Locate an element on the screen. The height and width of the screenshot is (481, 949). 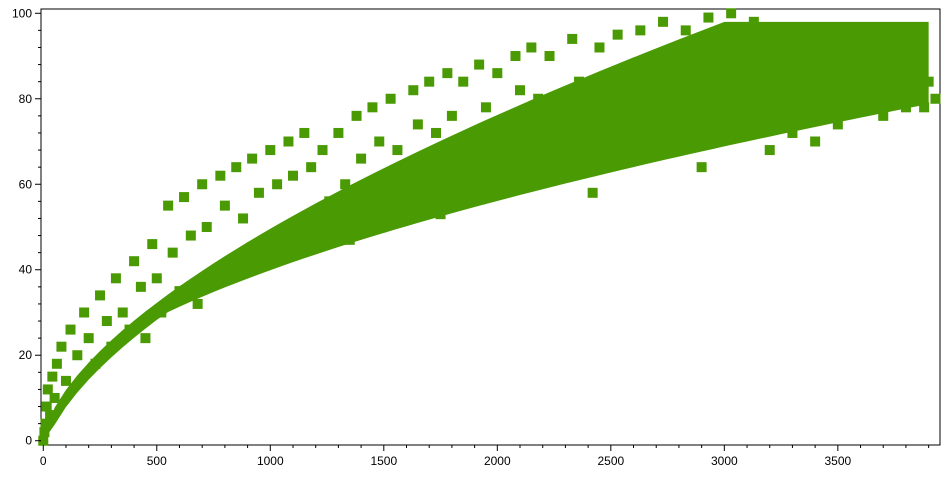
x-tick-label: 0 is located at coordinates (43, 461).